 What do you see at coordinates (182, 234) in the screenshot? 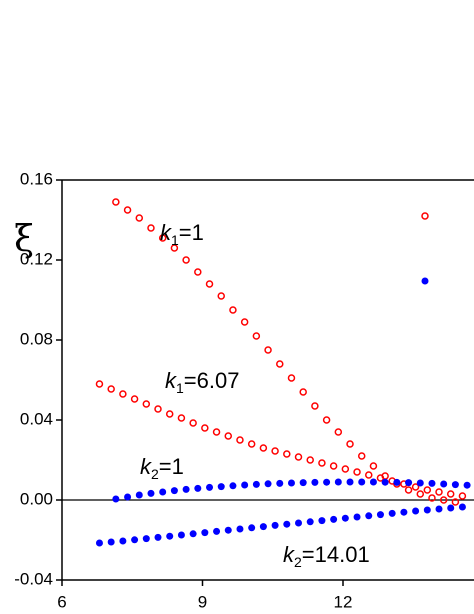
I see `annotation: k1=1` at bounding box center [182, 234].